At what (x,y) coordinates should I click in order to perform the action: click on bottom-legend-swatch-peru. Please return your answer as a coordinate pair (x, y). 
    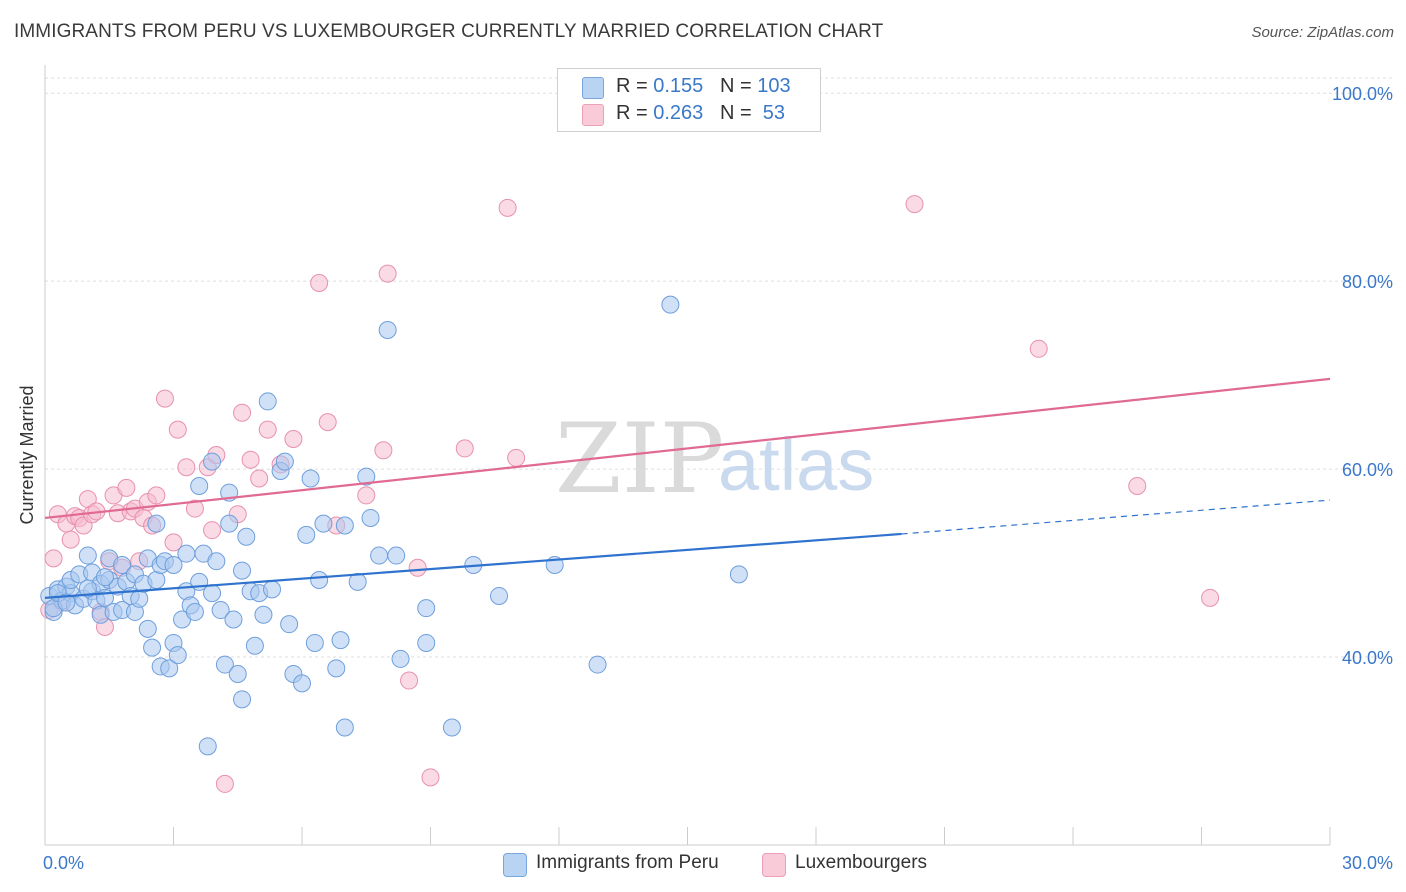
    Looking at the image, I should click on (515, 865).